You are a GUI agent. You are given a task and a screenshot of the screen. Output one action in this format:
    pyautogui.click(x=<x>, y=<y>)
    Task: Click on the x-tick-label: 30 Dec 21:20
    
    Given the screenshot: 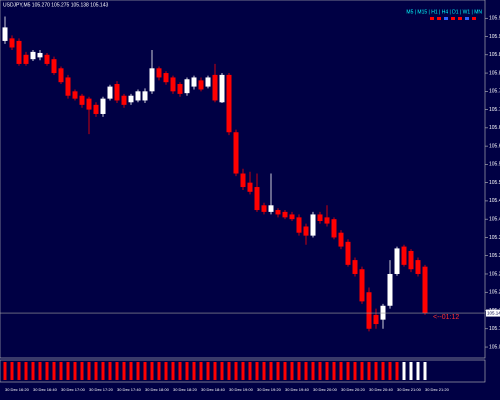 What is the action you would take?
    pyautogui.click(x=437, y=389)
    